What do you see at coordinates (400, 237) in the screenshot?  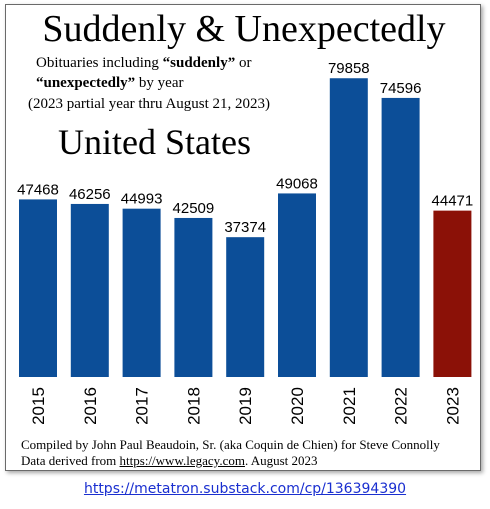 I see `bar-2022` at bounding box center [400, 237].